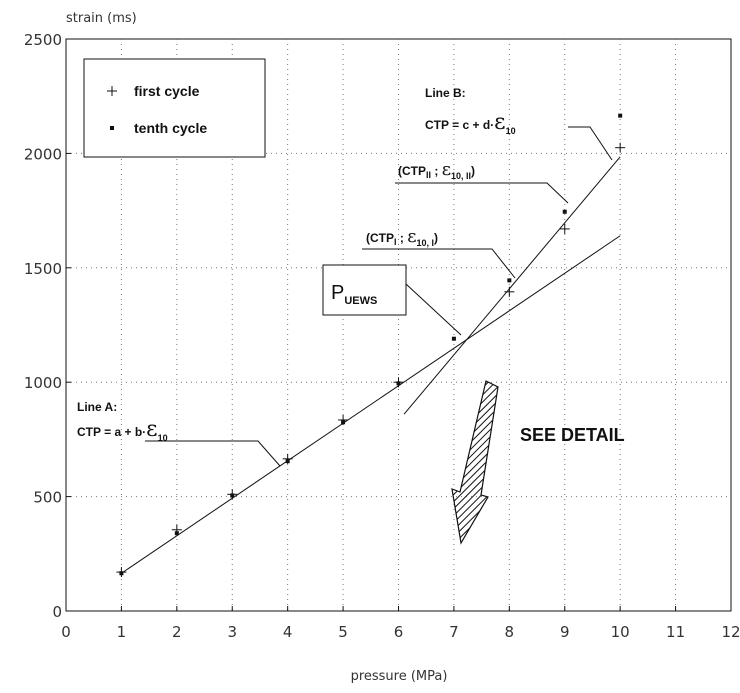  Describe the element at coordinates (510, 632) in the screenshot. I see `x-tick-label-8: 8` at that location.